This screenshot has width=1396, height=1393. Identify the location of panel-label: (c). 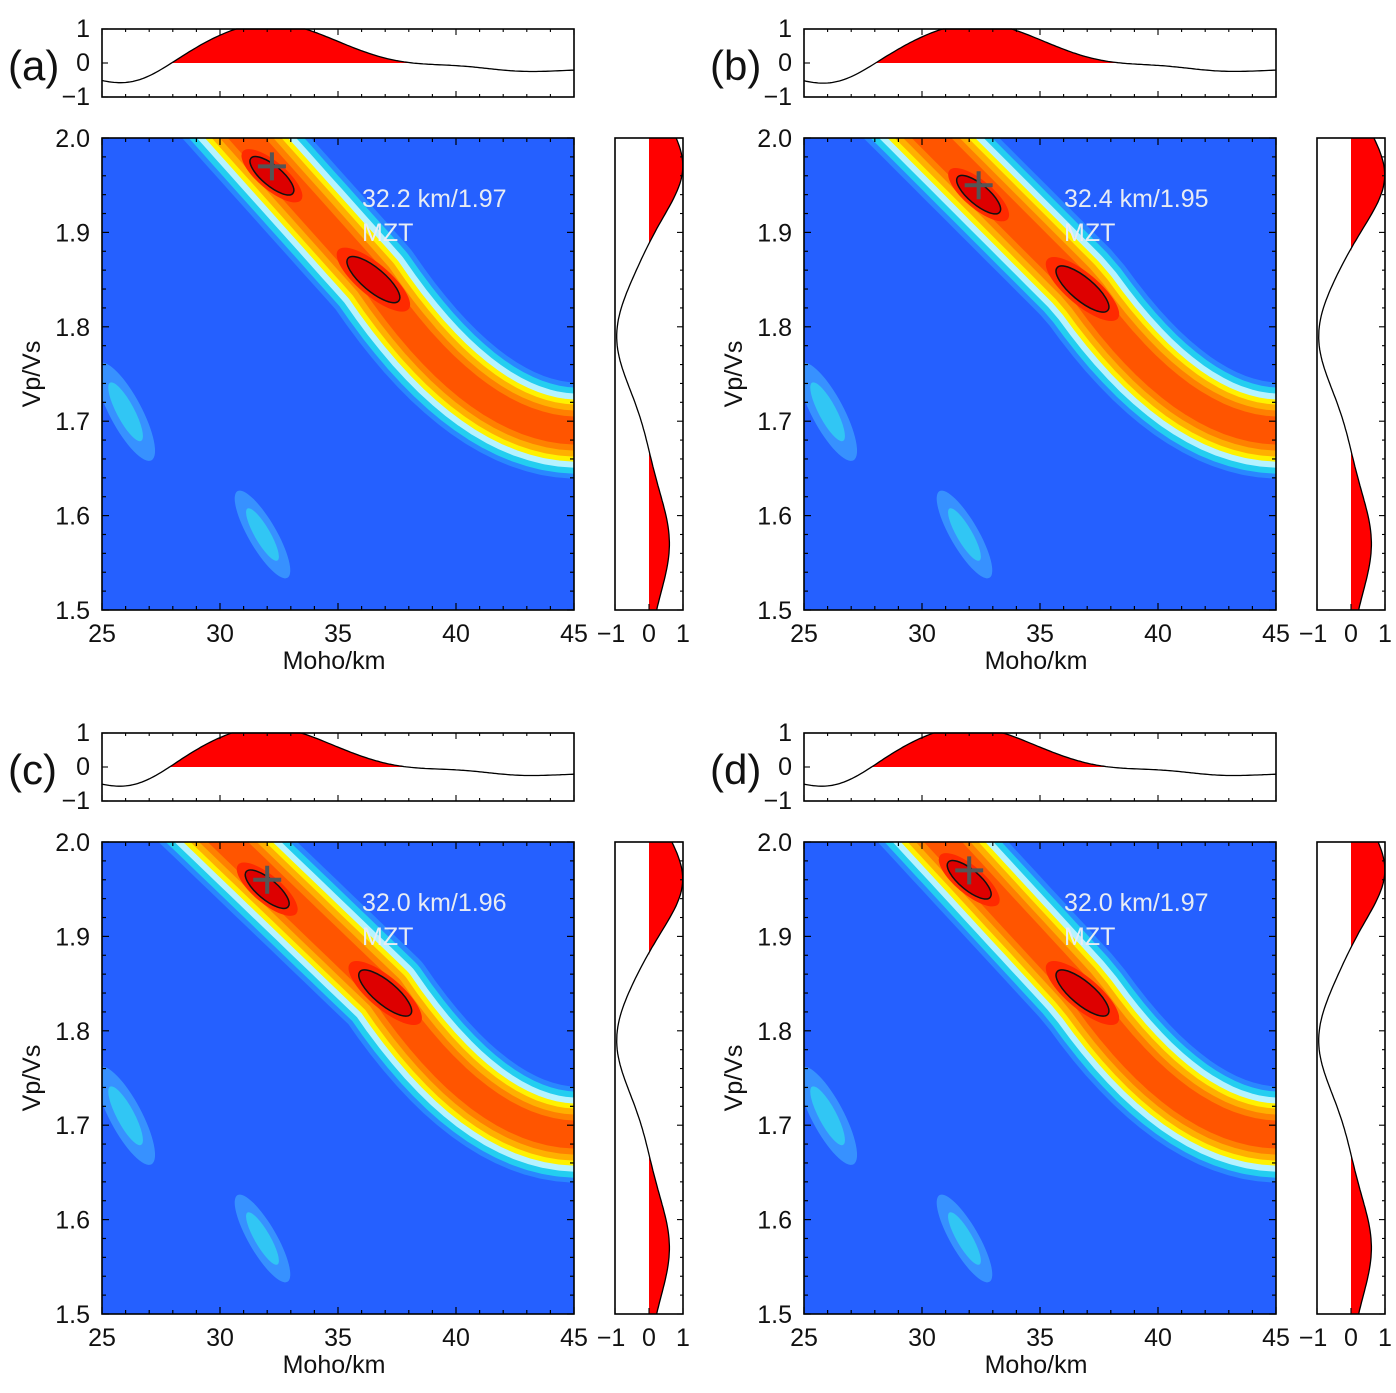
(32, 769).